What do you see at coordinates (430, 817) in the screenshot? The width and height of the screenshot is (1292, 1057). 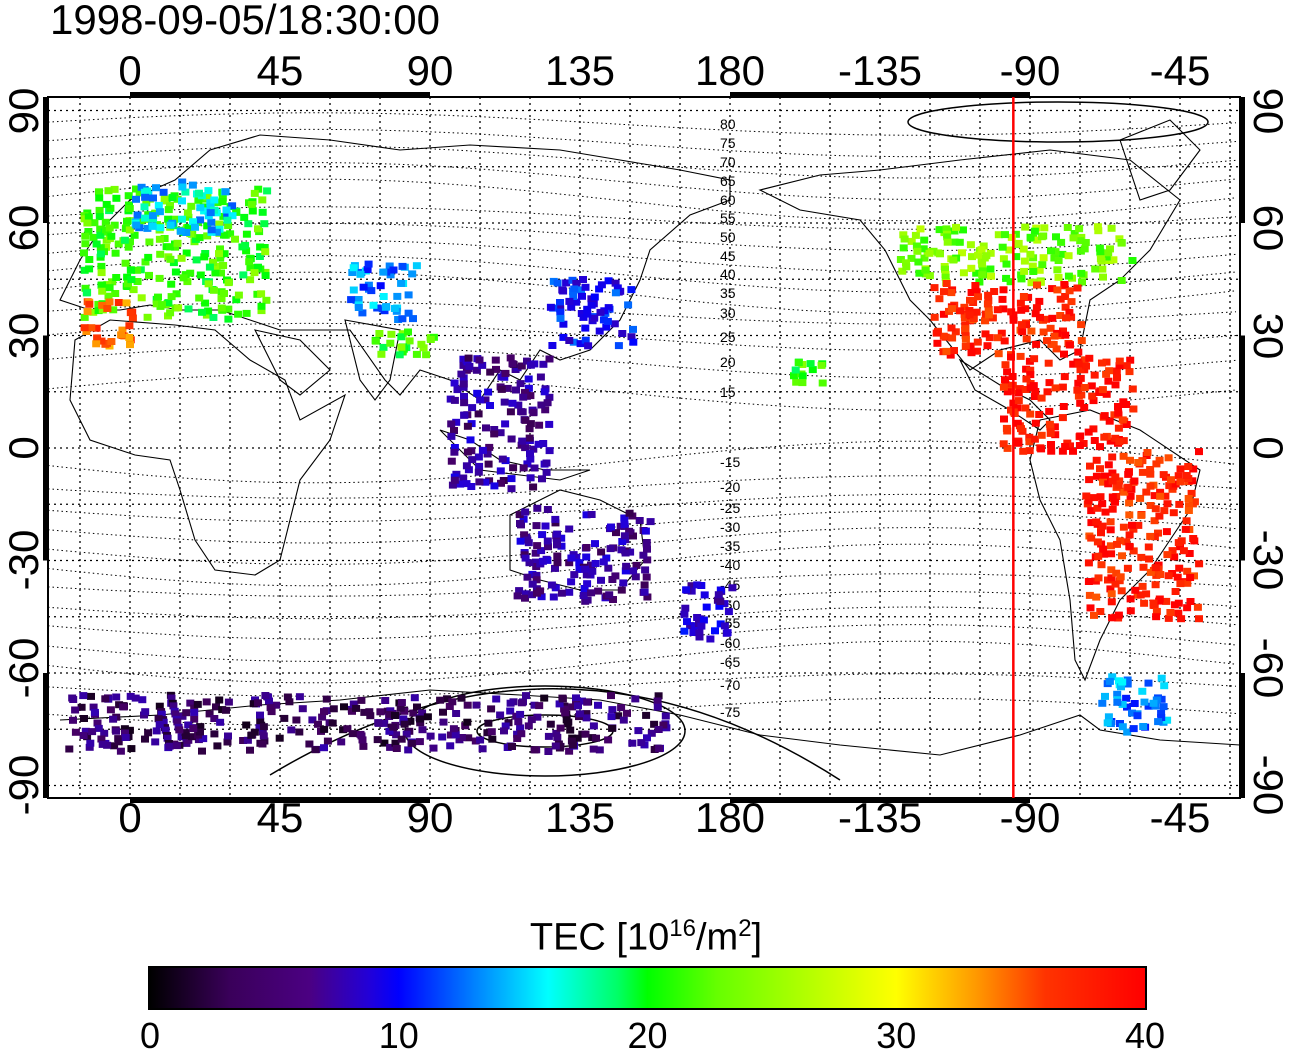 I see `lon-tick-bottom: 90` at bounding box center [430, 817].